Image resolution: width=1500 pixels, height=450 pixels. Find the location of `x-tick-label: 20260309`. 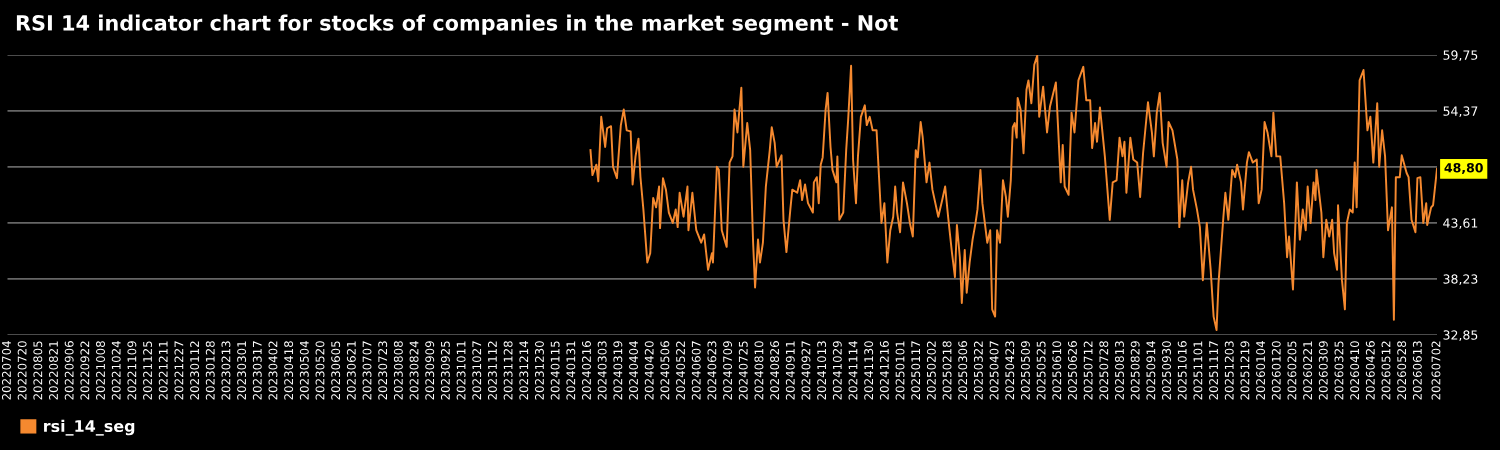

x-tick-label: 20260309 is located at coordinates (1323, 370).